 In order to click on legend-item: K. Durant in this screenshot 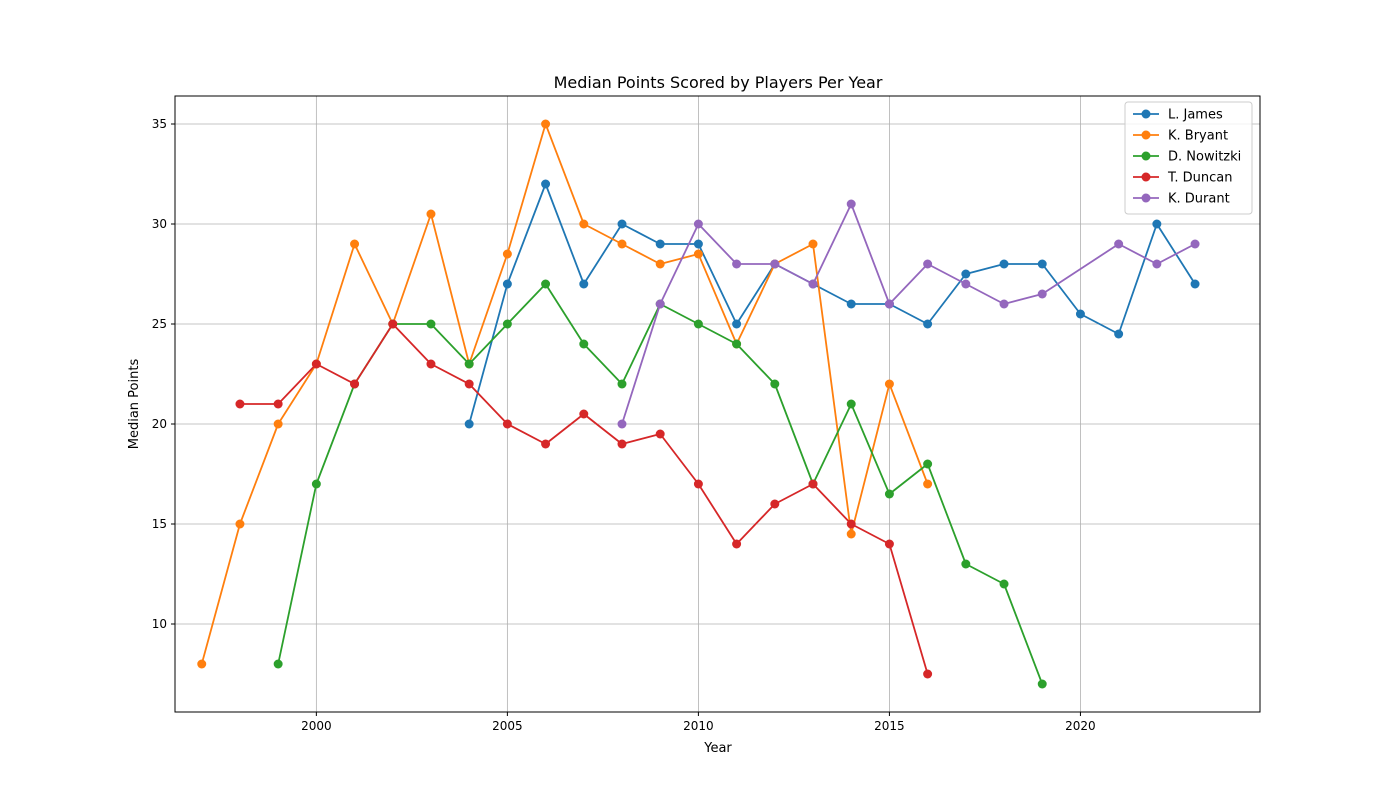, I will do `click(1181, 199)`.